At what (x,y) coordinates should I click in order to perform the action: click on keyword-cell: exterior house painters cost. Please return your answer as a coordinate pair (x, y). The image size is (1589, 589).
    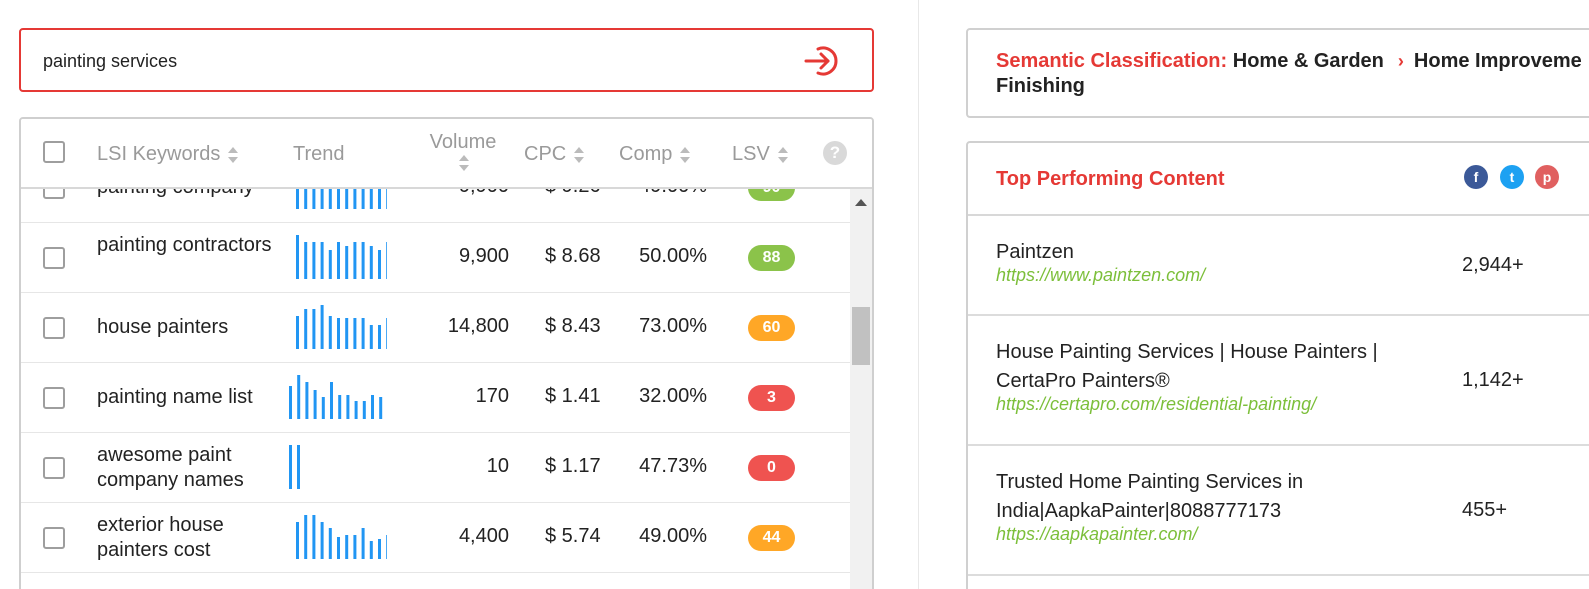
    Looking at the image, I should click on (160, 537).